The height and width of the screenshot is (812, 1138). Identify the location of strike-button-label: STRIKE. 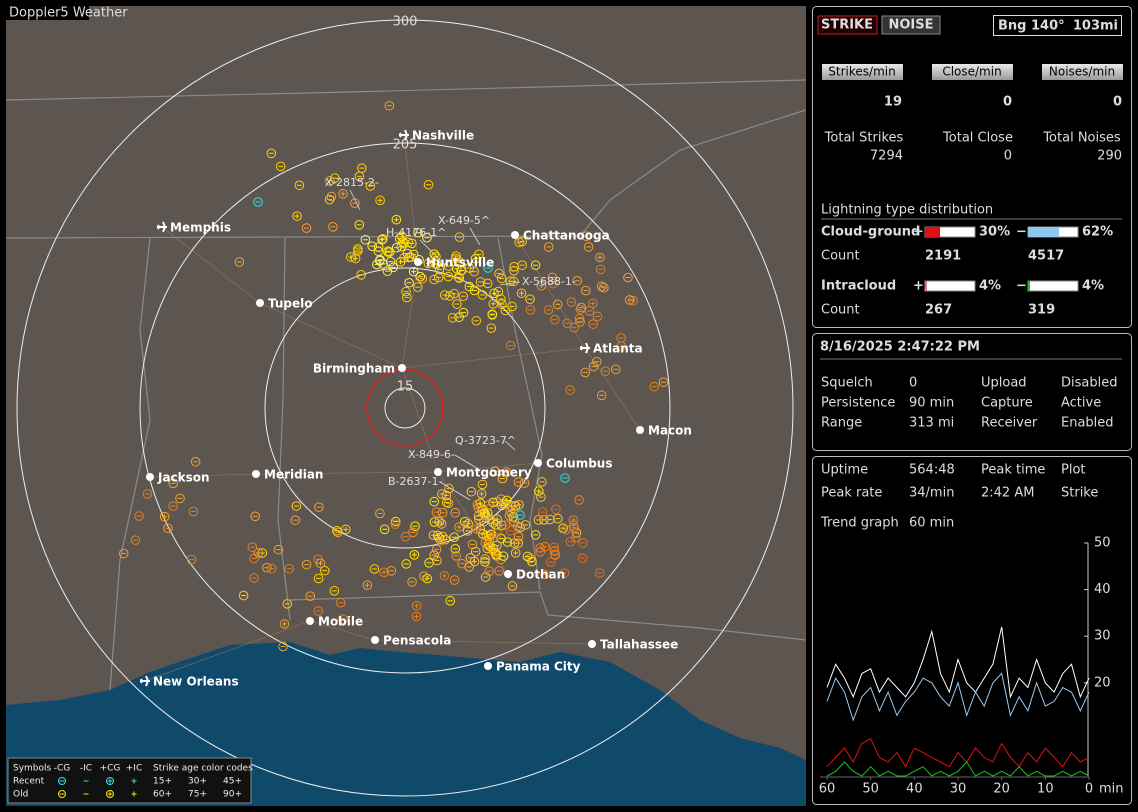
(847, 25).